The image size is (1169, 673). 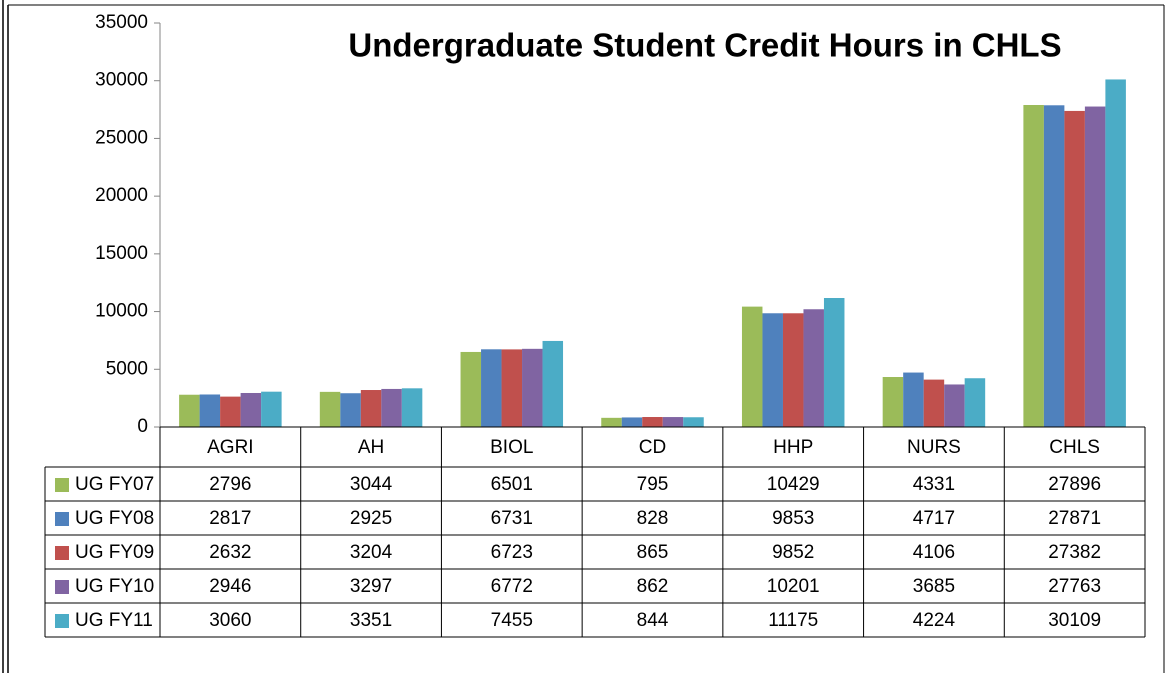 I want to click on table-value: 4224, so click(x=934, y=620).